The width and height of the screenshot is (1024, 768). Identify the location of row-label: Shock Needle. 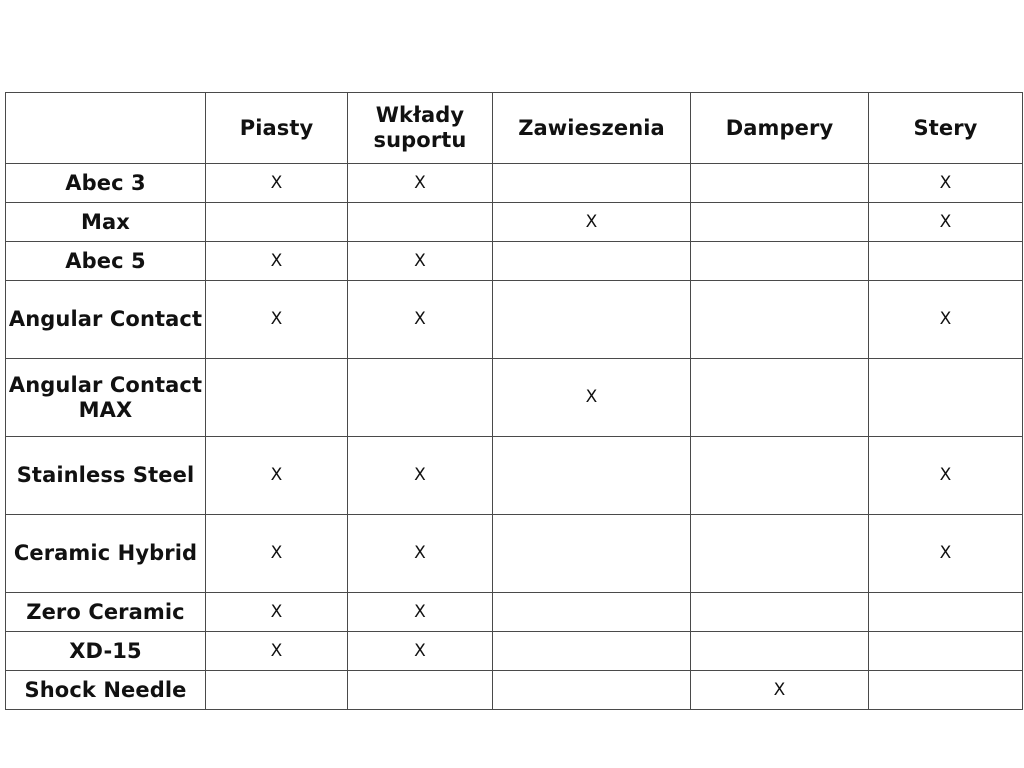
(105, 690).